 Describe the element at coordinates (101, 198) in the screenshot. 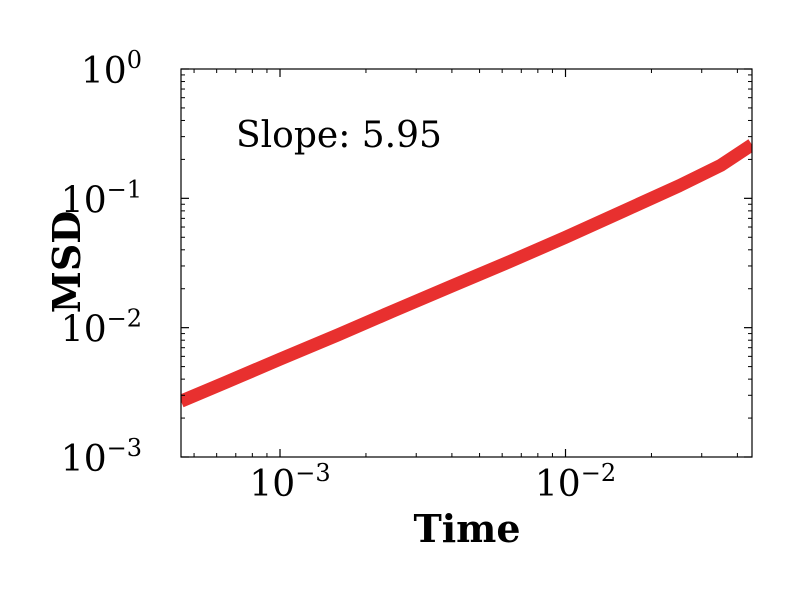

I see `y-tick-label-2: 10⁻¹` at that location.